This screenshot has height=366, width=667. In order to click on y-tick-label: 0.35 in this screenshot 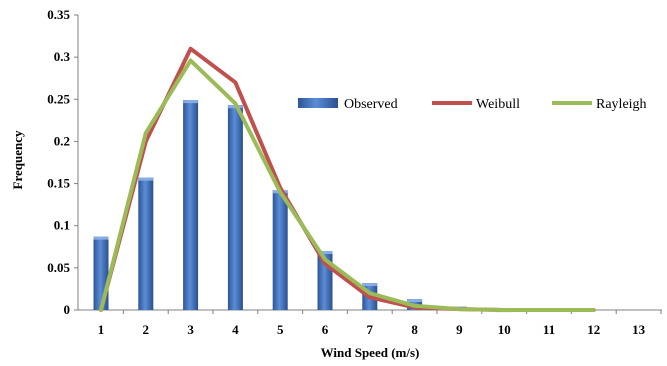, I will do `click(58, 14)`.